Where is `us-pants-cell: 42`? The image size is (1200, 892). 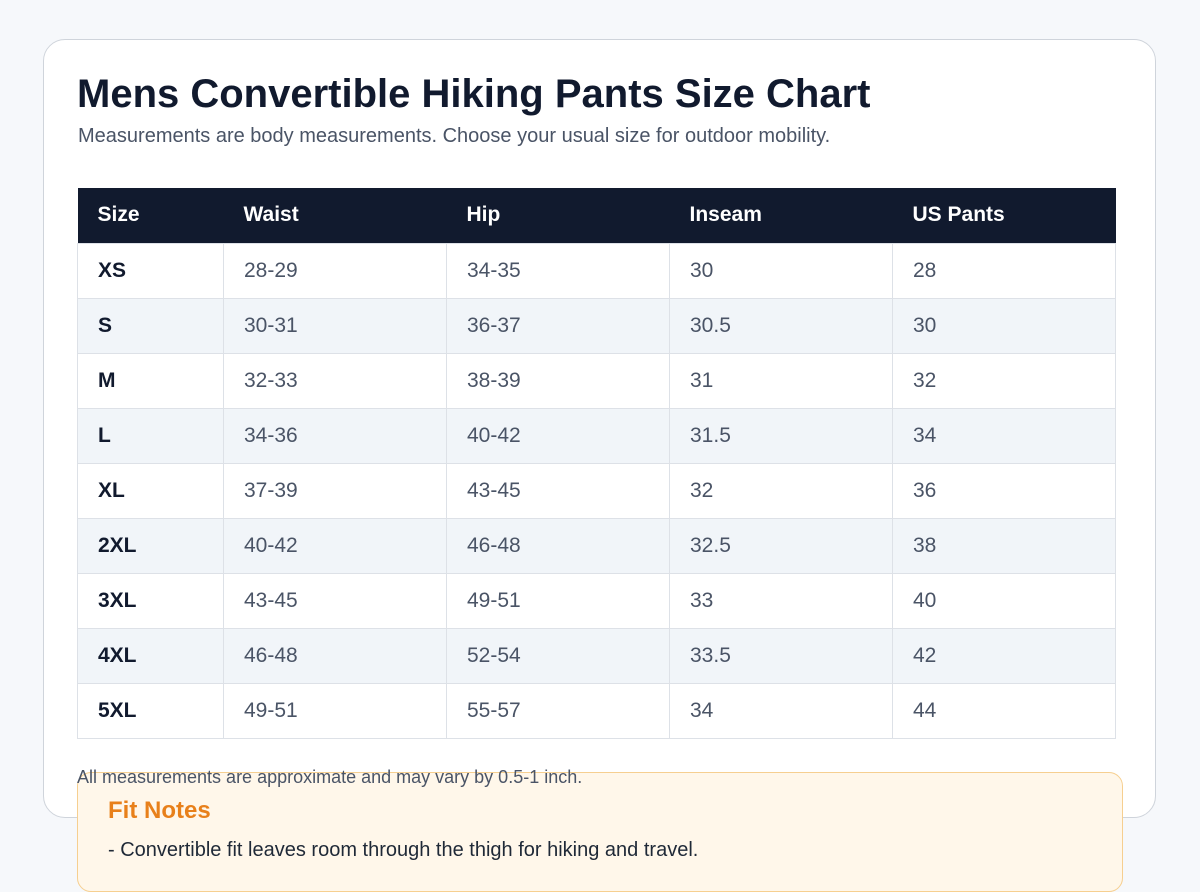
us-pants-cell: 42 is located at coordinates (1004, 655).